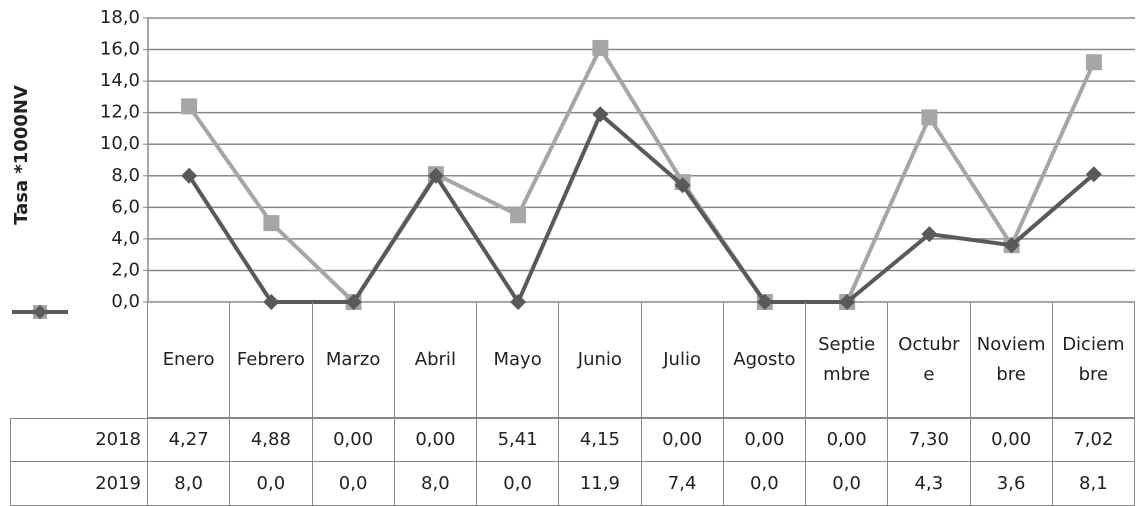 This screenshot has height=506, width=1139. Describe the element at coordinates (125, 175) in the screenshot. I see `y-tick-label: 8,0` at that location.